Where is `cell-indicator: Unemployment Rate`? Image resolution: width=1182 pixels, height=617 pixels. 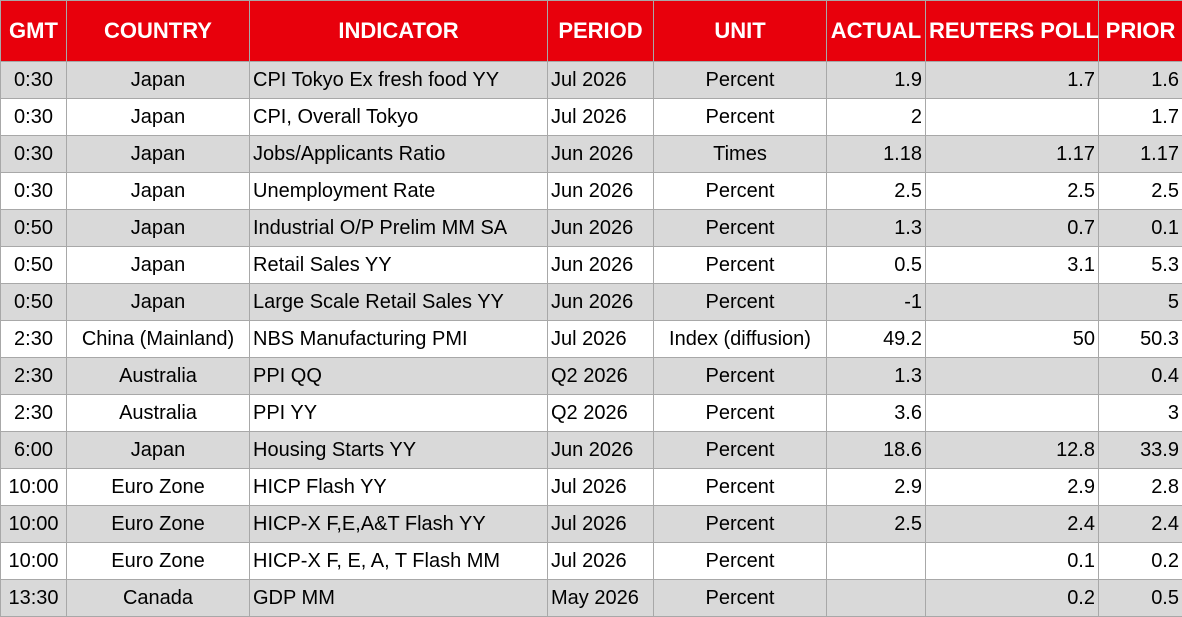
cell-indicator: Unemployment Rate is located at coordinates (398, 191).